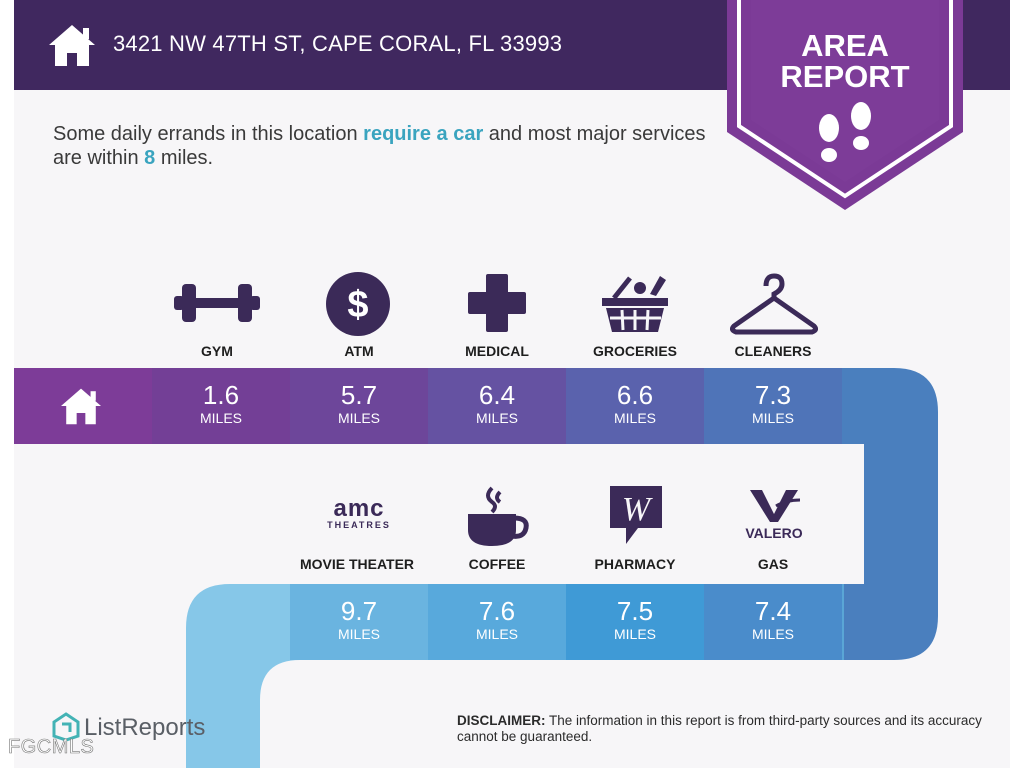  I want to click on valero-logo: VALERO, so click(774, 515).